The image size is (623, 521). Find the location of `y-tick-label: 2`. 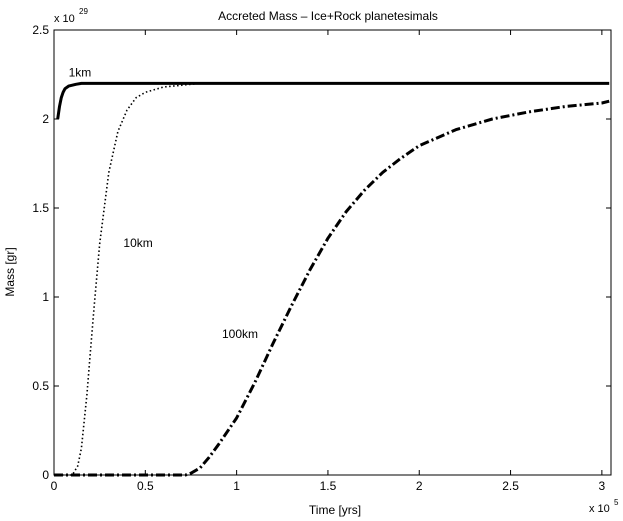

y-tick-label: 2 is located at coordinates (45, 119).